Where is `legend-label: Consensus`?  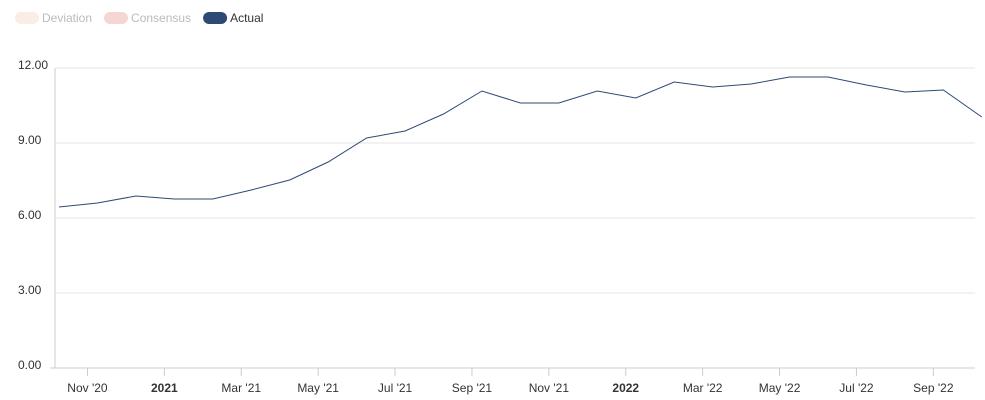
legend-label: Consensus is located at coordinates (161, 18).